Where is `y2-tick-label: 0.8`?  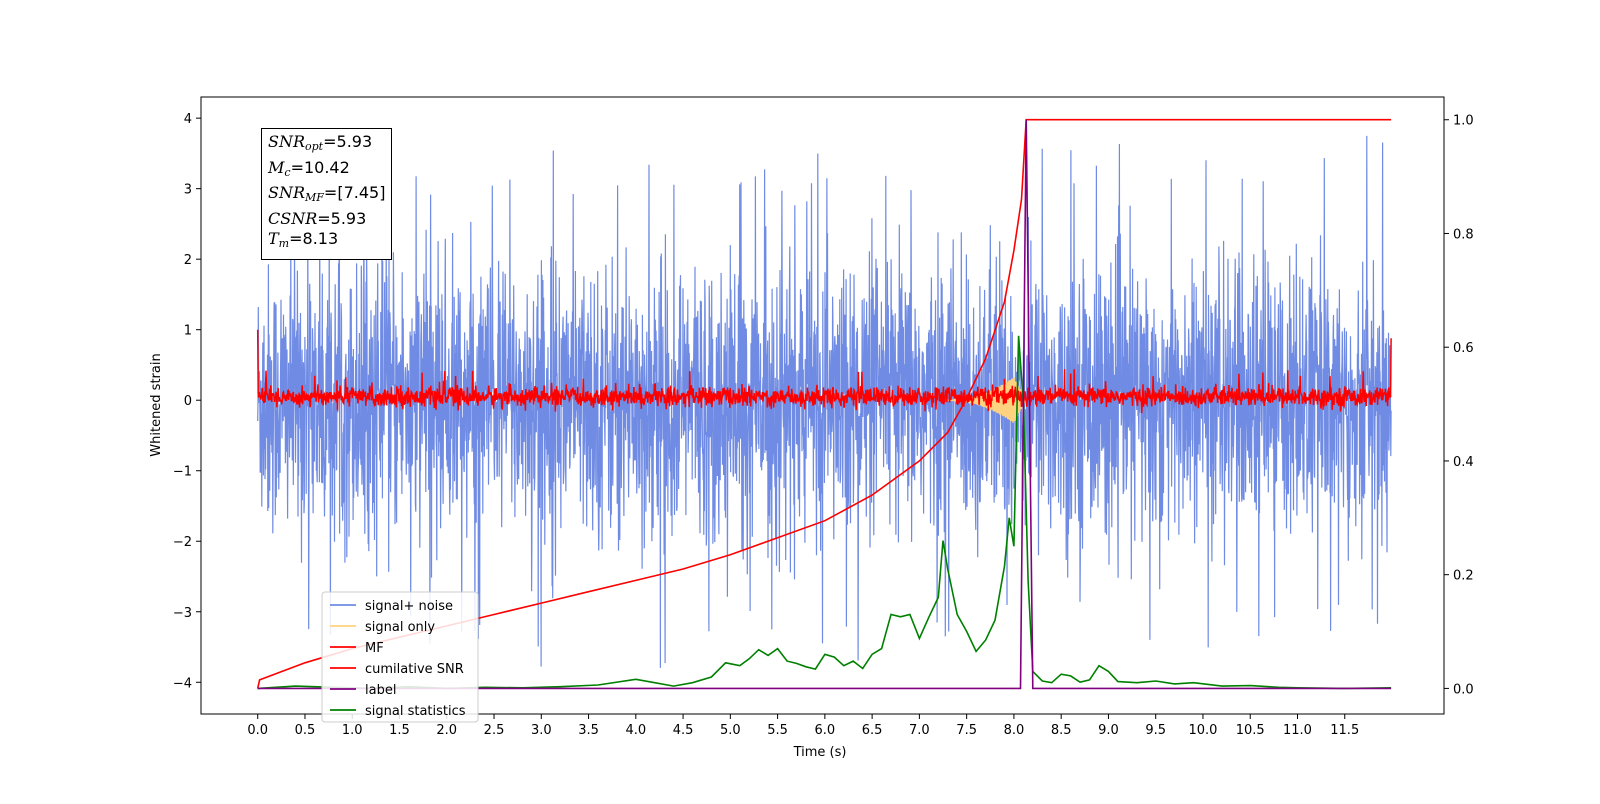 y2-tick-label: 0.8 is located at coordinates (1463, 234).